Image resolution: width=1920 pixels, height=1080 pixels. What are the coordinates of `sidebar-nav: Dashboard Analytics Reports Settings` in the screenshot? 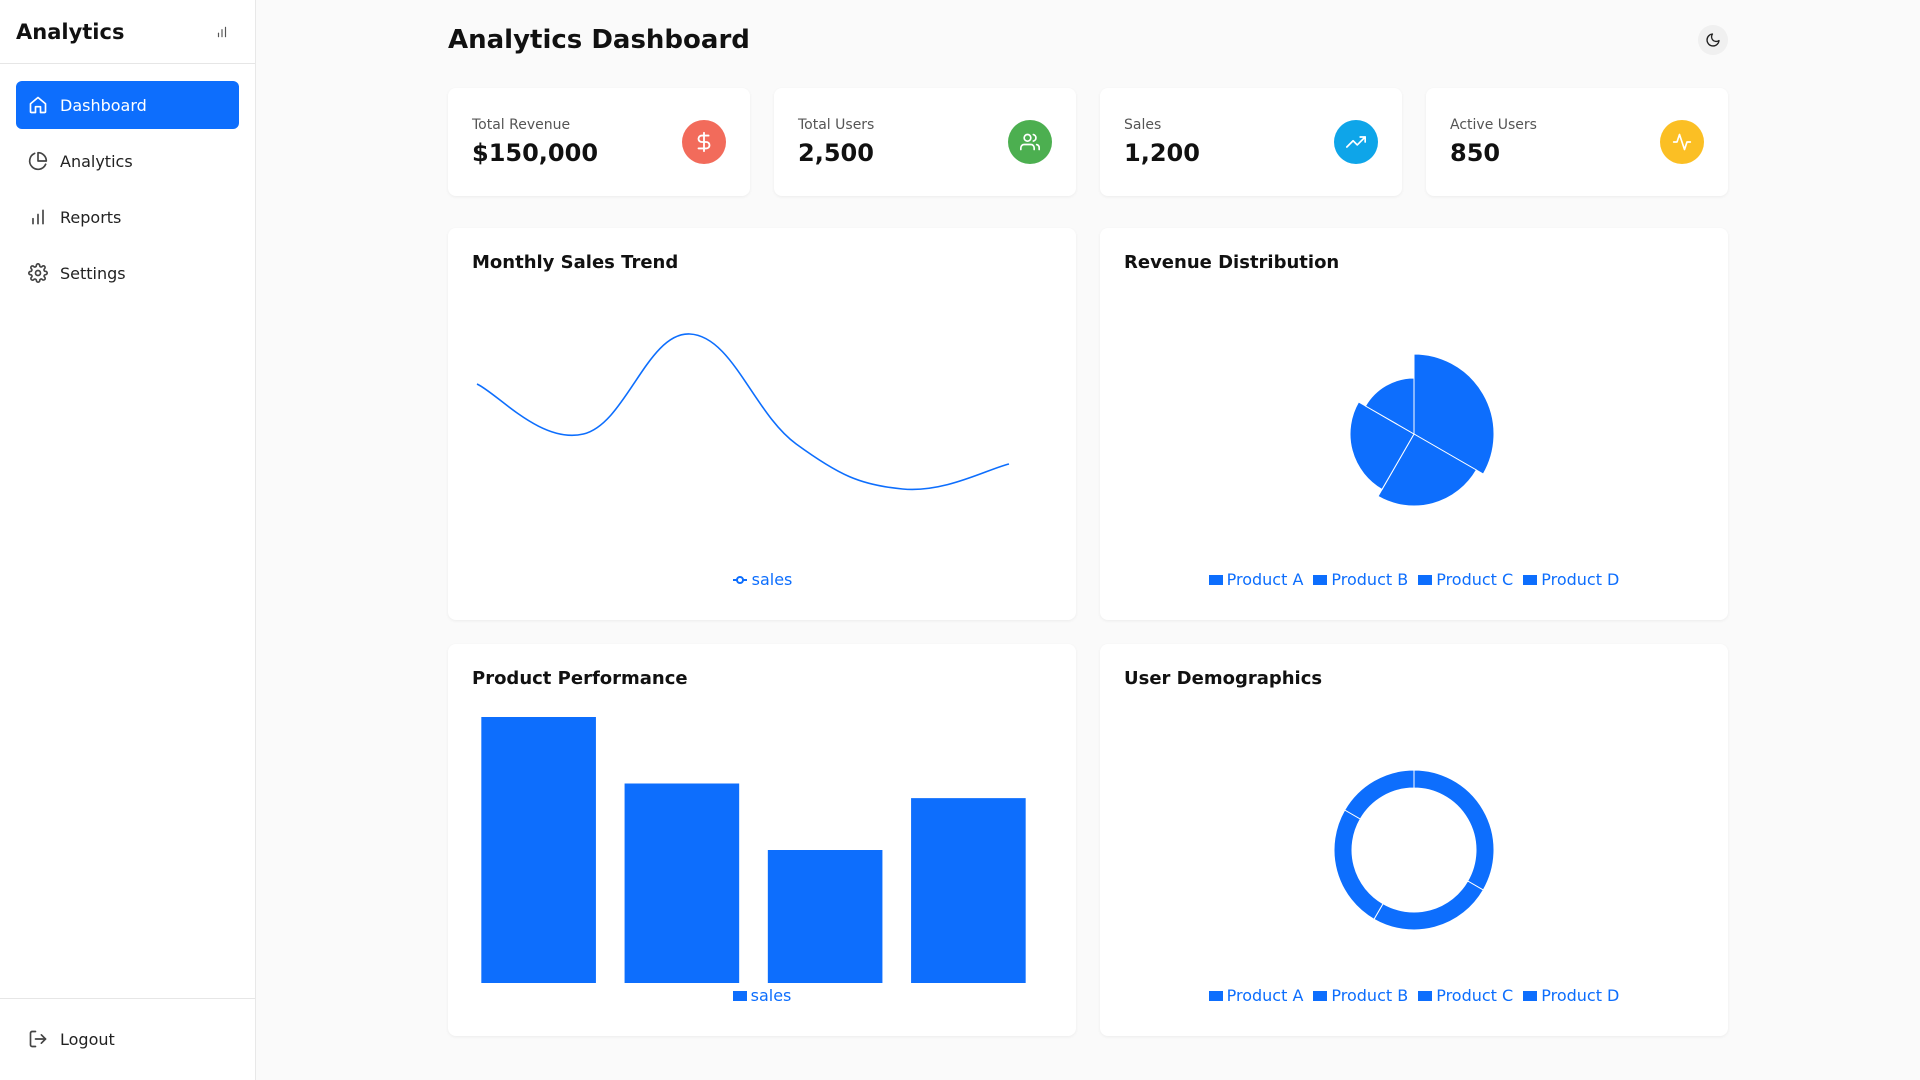 It's located at (127, 180).